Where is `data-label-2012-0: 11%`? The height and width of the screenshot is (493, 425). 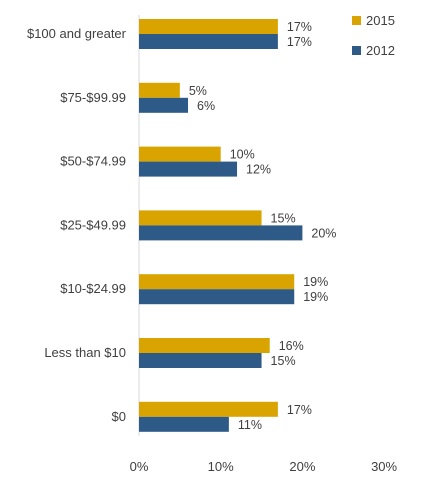 data-label-2012-0: 11% is located at coordinates (250, 425).